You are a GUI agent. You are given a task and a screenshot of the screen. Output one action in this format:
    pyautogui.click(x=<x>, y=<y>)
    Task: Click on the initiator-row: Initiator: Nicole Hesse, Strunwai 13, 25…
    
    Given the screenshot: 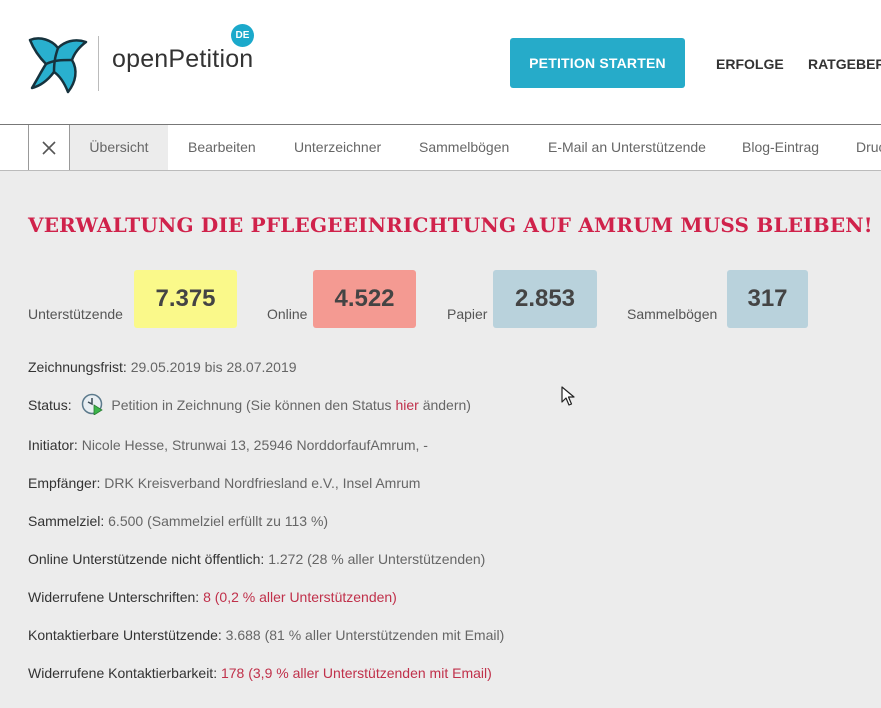 What is the action you would take?
    pyautogui.click(x=228, y=445)
    